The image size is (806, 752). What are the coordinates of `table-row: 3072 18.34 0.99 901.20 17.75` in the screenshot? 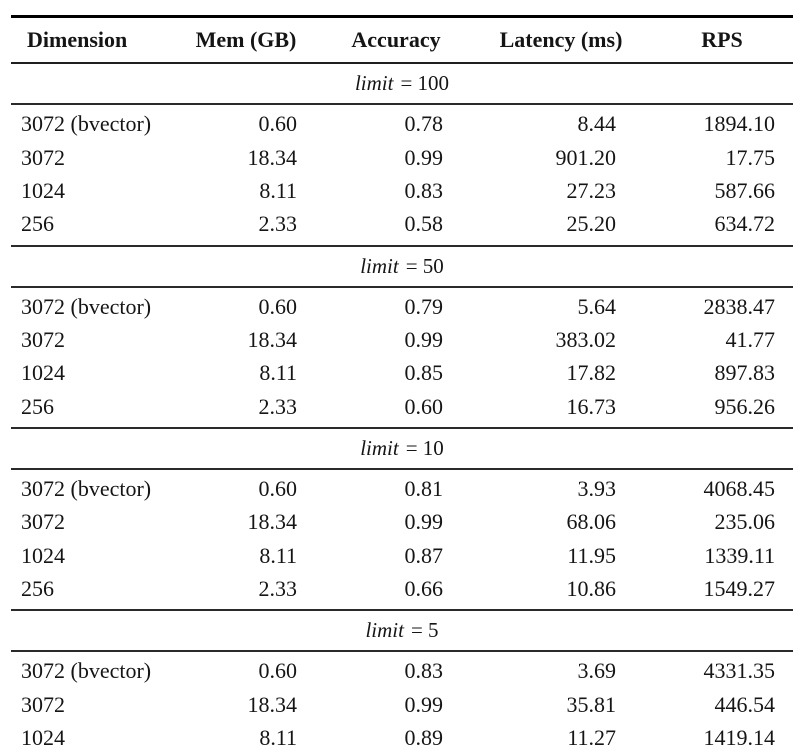 It's located at (402, 158).